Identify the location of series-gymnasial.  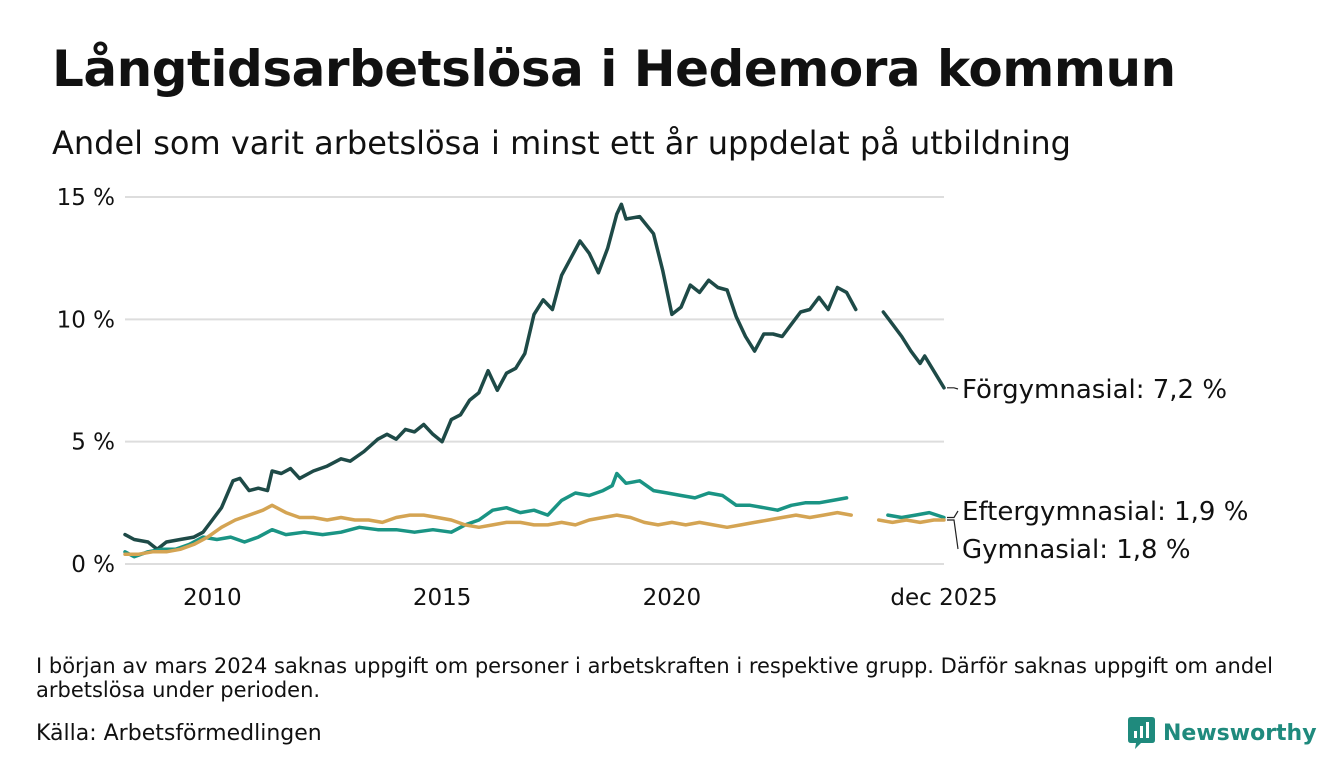
(534, 529).